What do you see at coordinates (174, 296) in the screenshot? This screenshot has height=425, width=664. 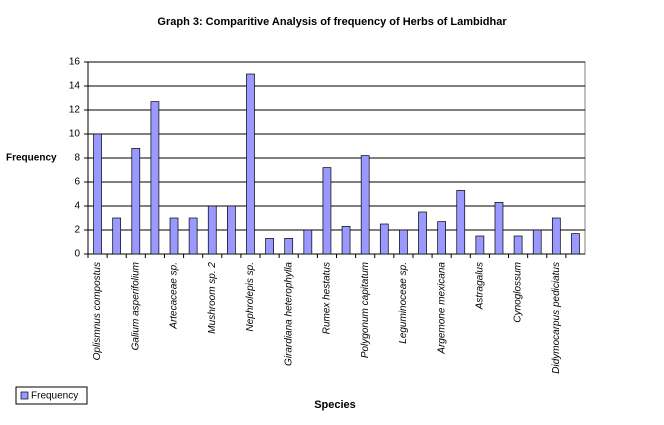 I see `x-tick-label: Artecaceae sp.` at bounding box center [174, 296].